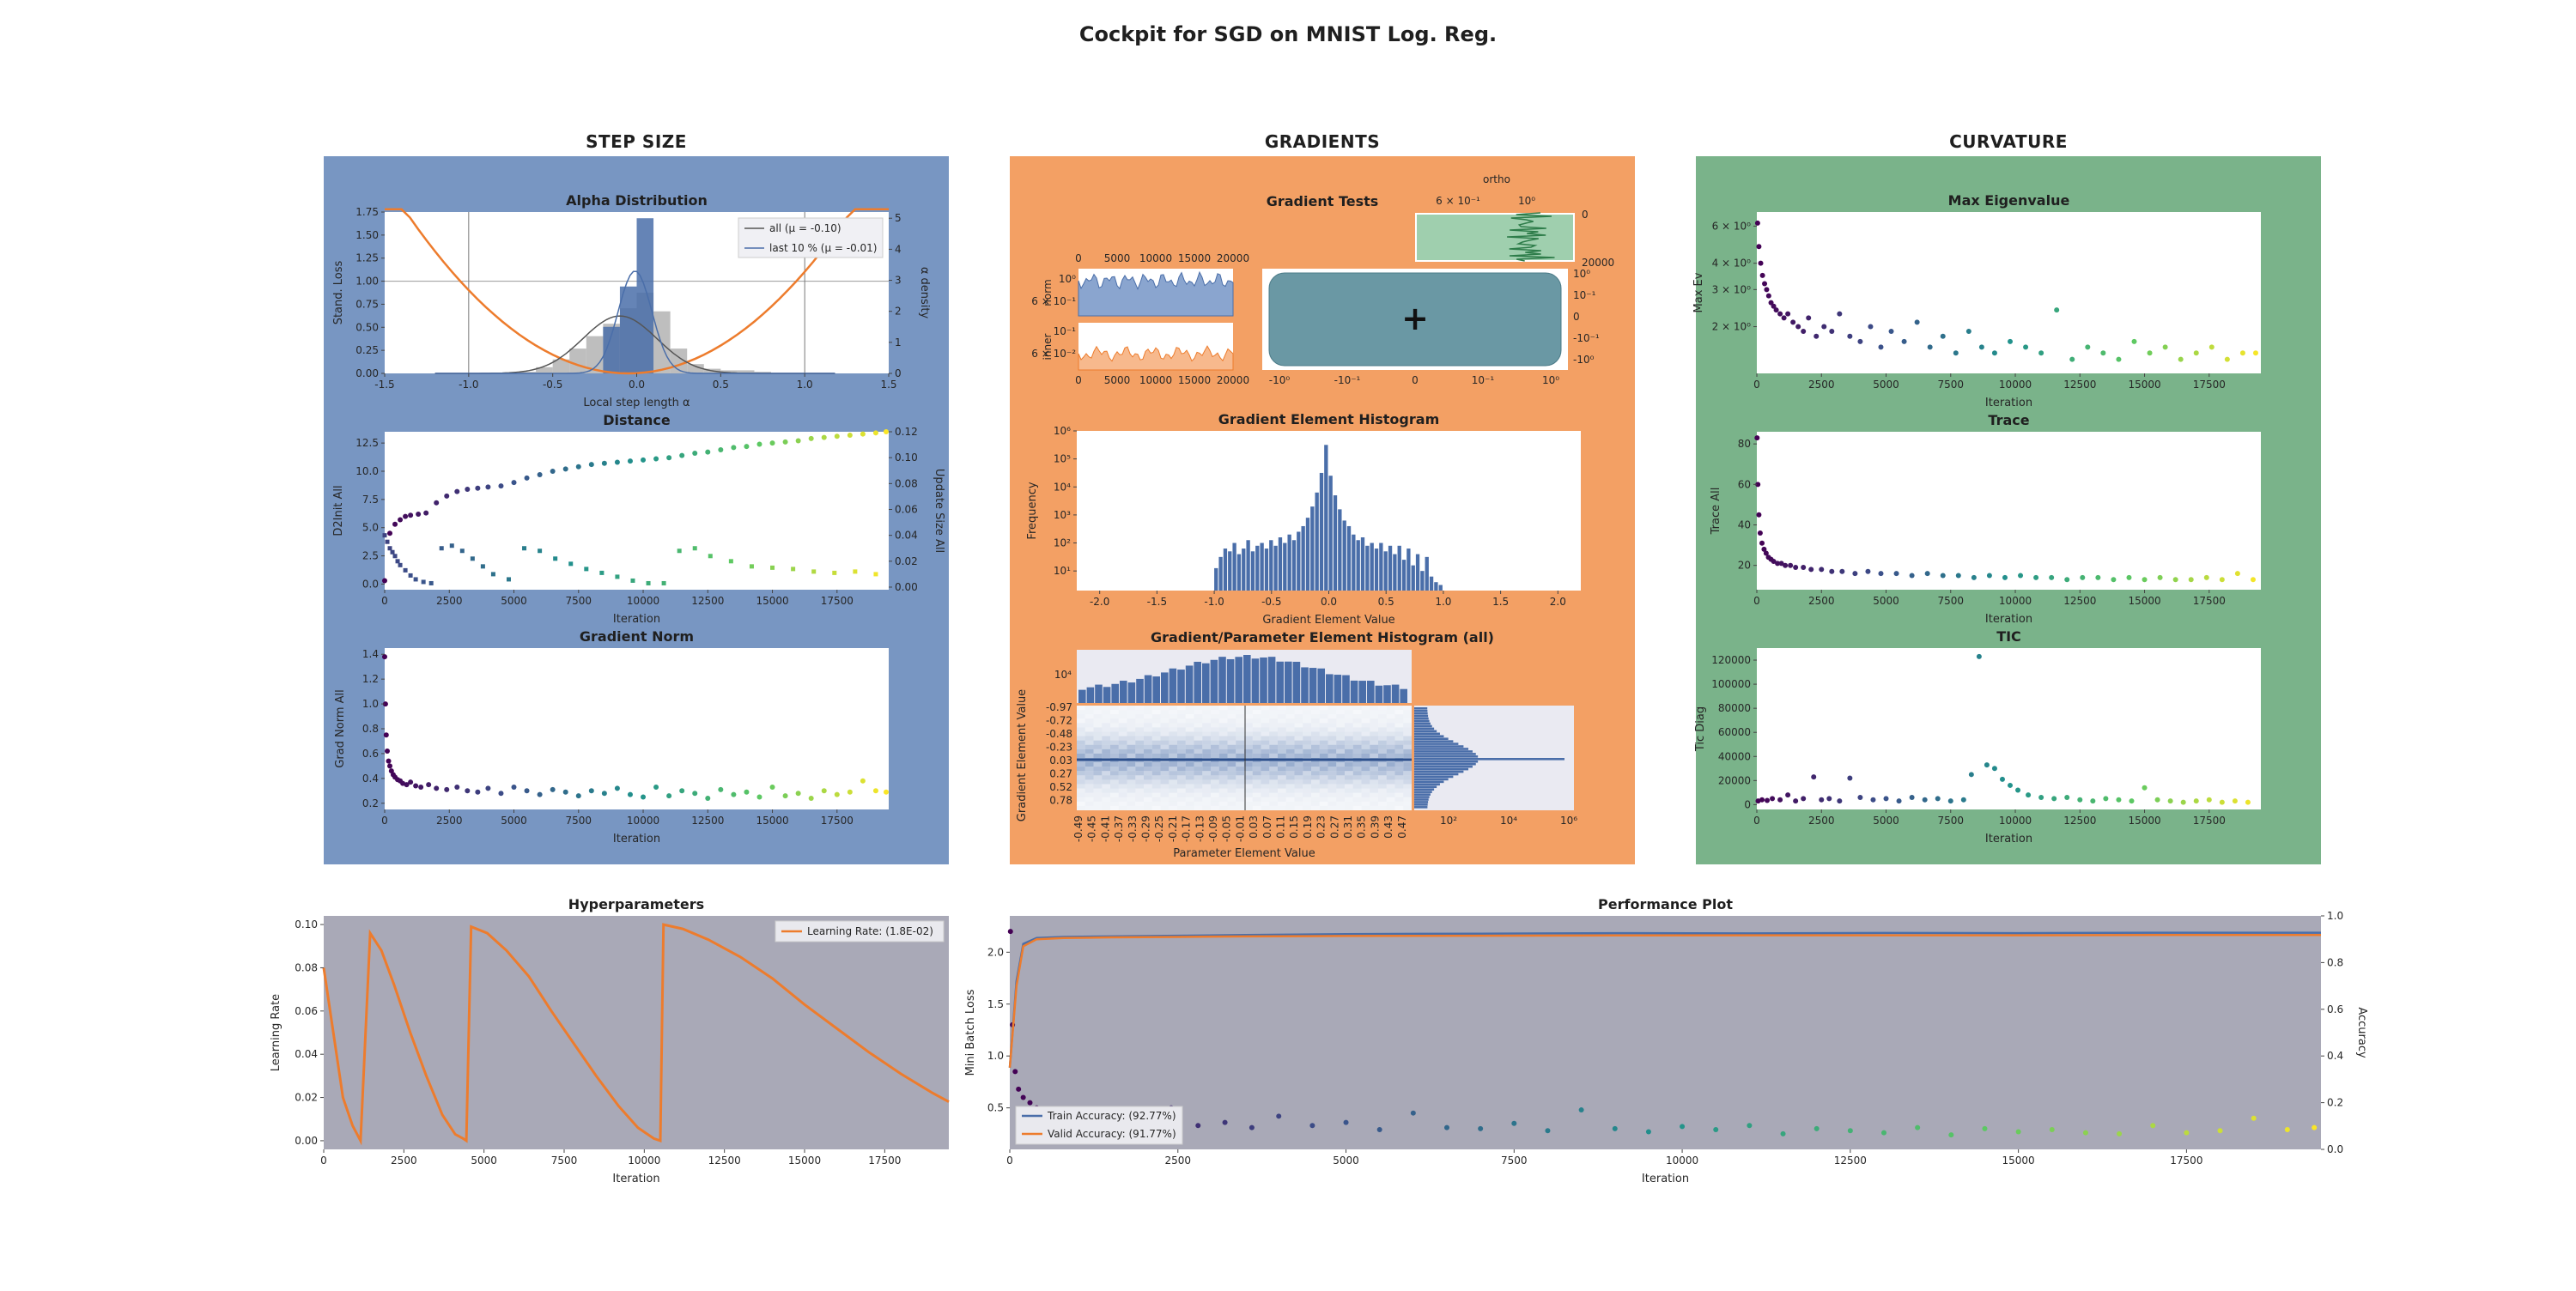 The image size is (2576, 1291). I want to click on gradtests-norm-curve, so click(1156, 294).